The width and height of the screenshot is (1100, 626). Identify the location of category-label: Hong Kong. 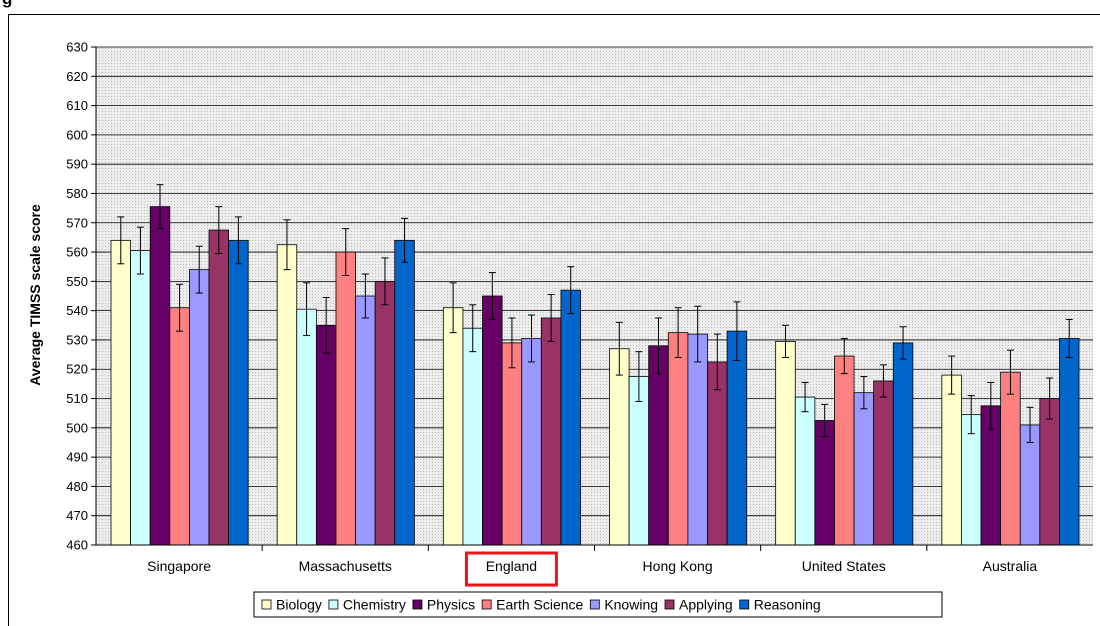
(678, 566).